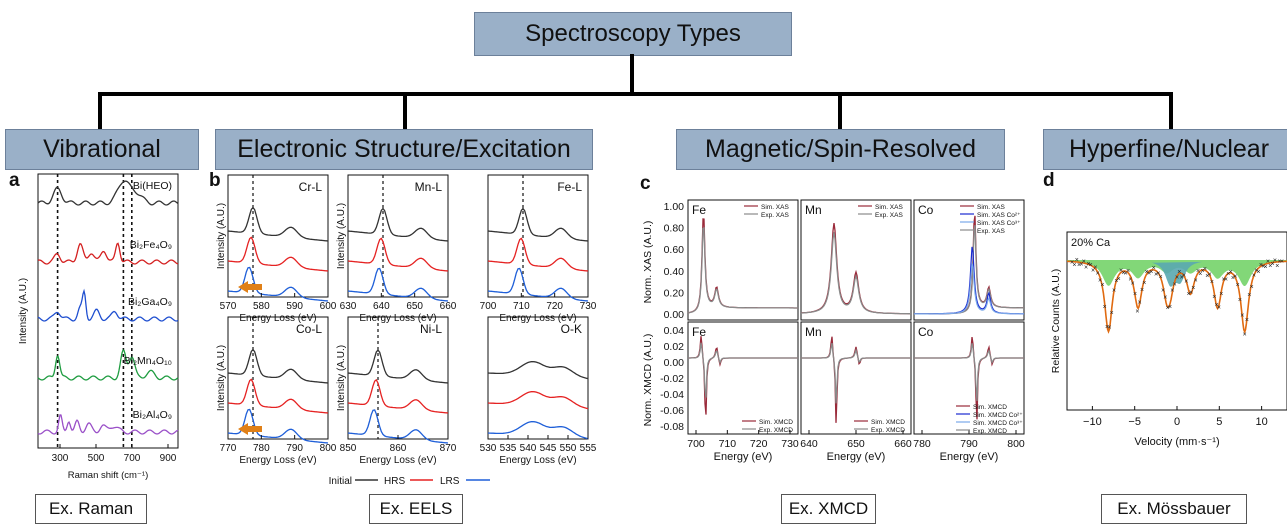 The width and height of the screenshot is (1287, 525). Describe the element at coordinates (448, 306) in the screenshot. I see `eels-xtick-label-1-3: 660` at that location.